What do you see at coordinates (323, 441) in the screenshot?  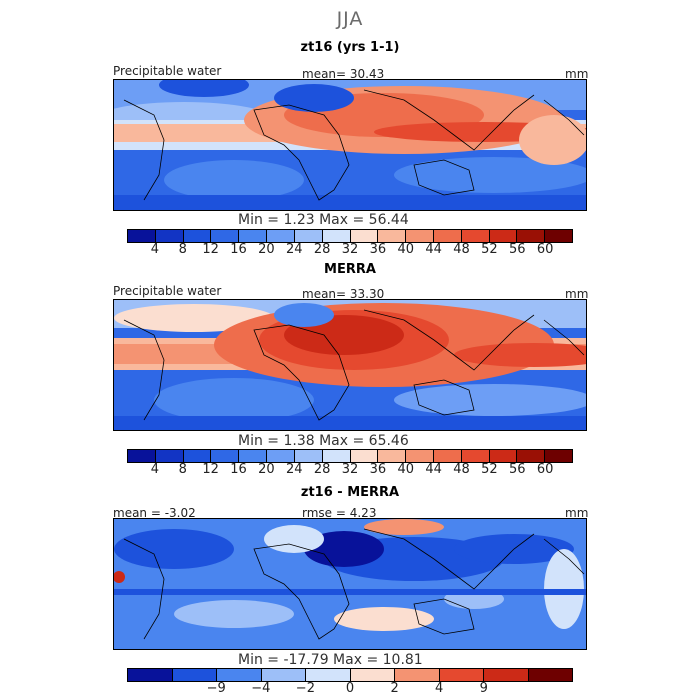 I see `panel-2-range: Min = 1.38 Max = 65.46` at bounding box center [323, 441].